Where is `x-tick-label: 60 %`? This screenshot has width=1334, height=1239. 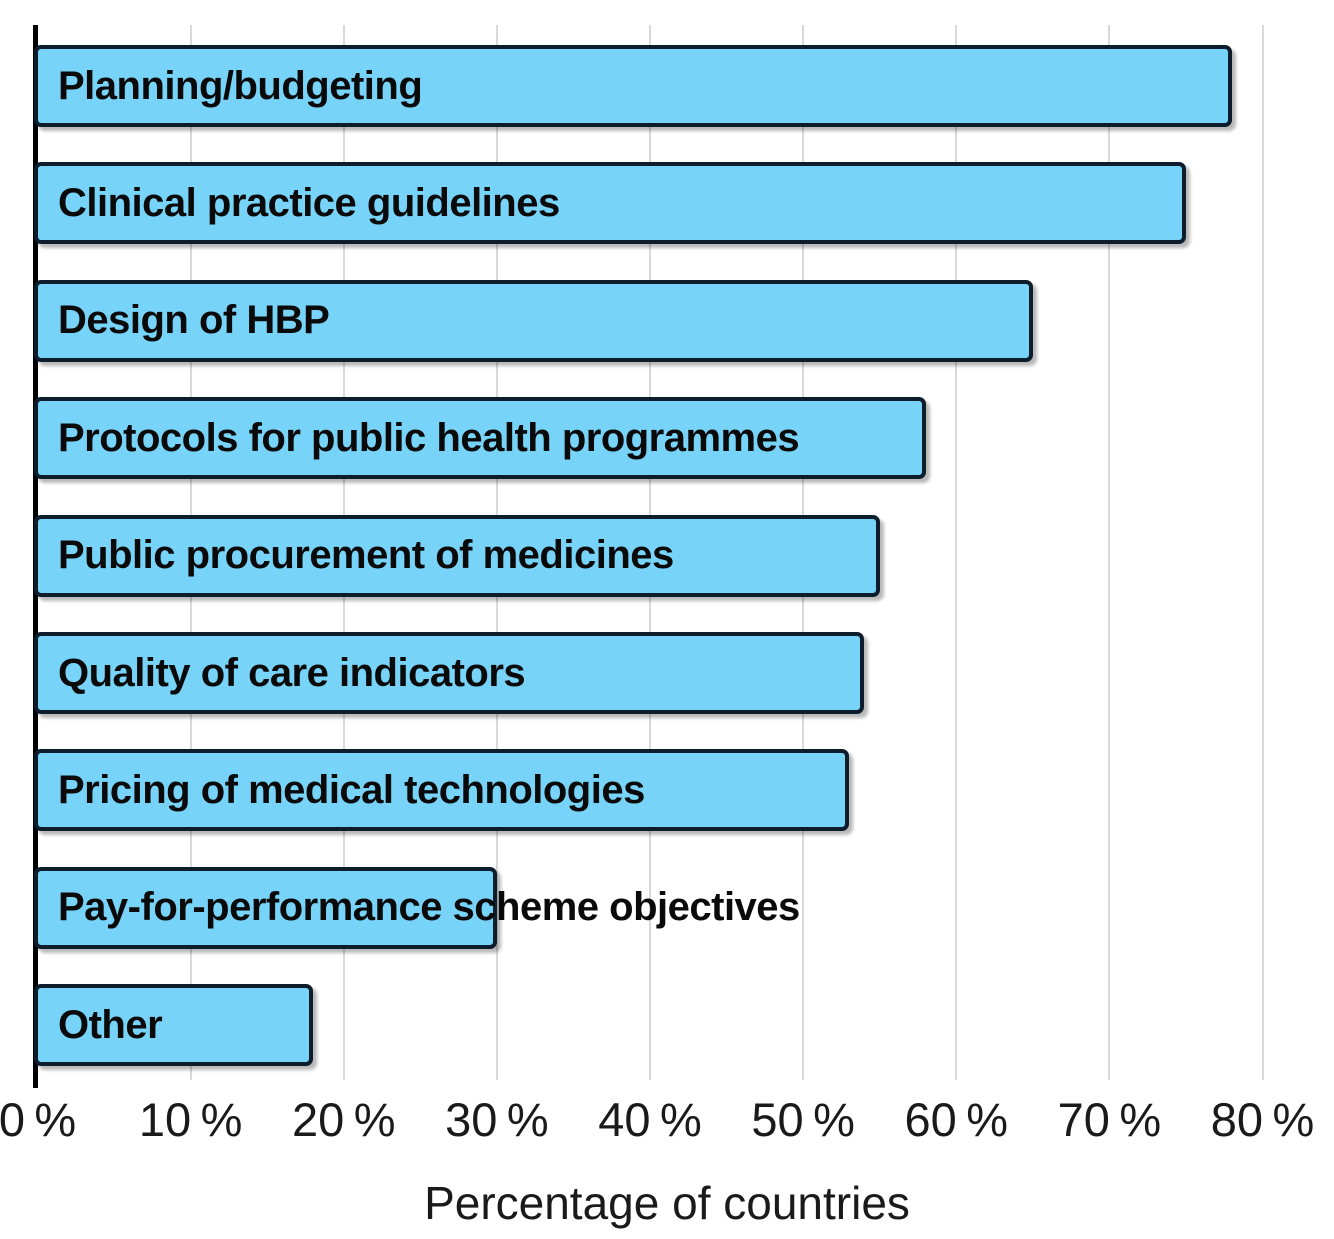
x-tick-label: 60 % is located at coordinates (956, 1119).